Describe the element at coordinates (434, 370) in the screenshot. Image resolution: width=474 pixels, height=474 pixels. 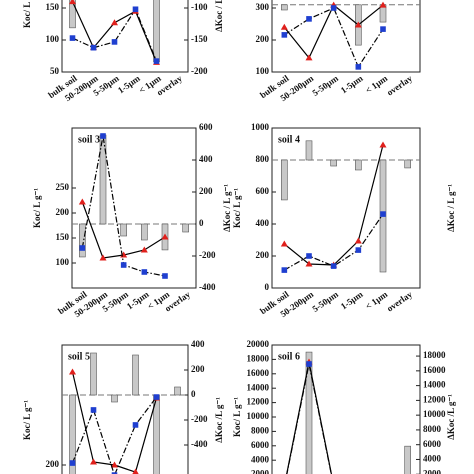
I see `y2-tick-label: 16000` at that location.